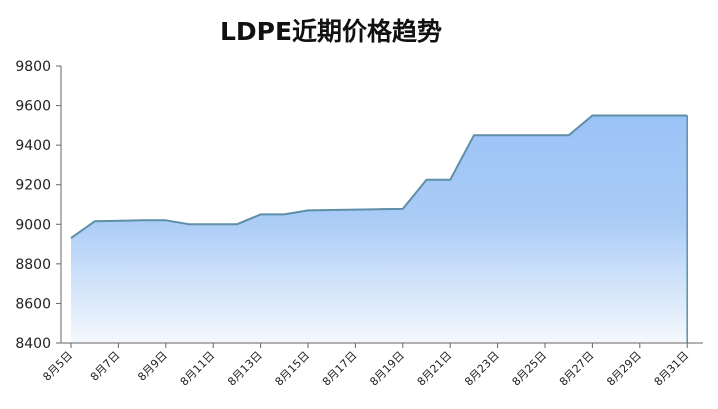  Describe the element at coordinates (38, 205) in the screenshot. I see `y-axis-ticks: 8400 8600 8800 9000 9200 9400 9600 9800` at that location.